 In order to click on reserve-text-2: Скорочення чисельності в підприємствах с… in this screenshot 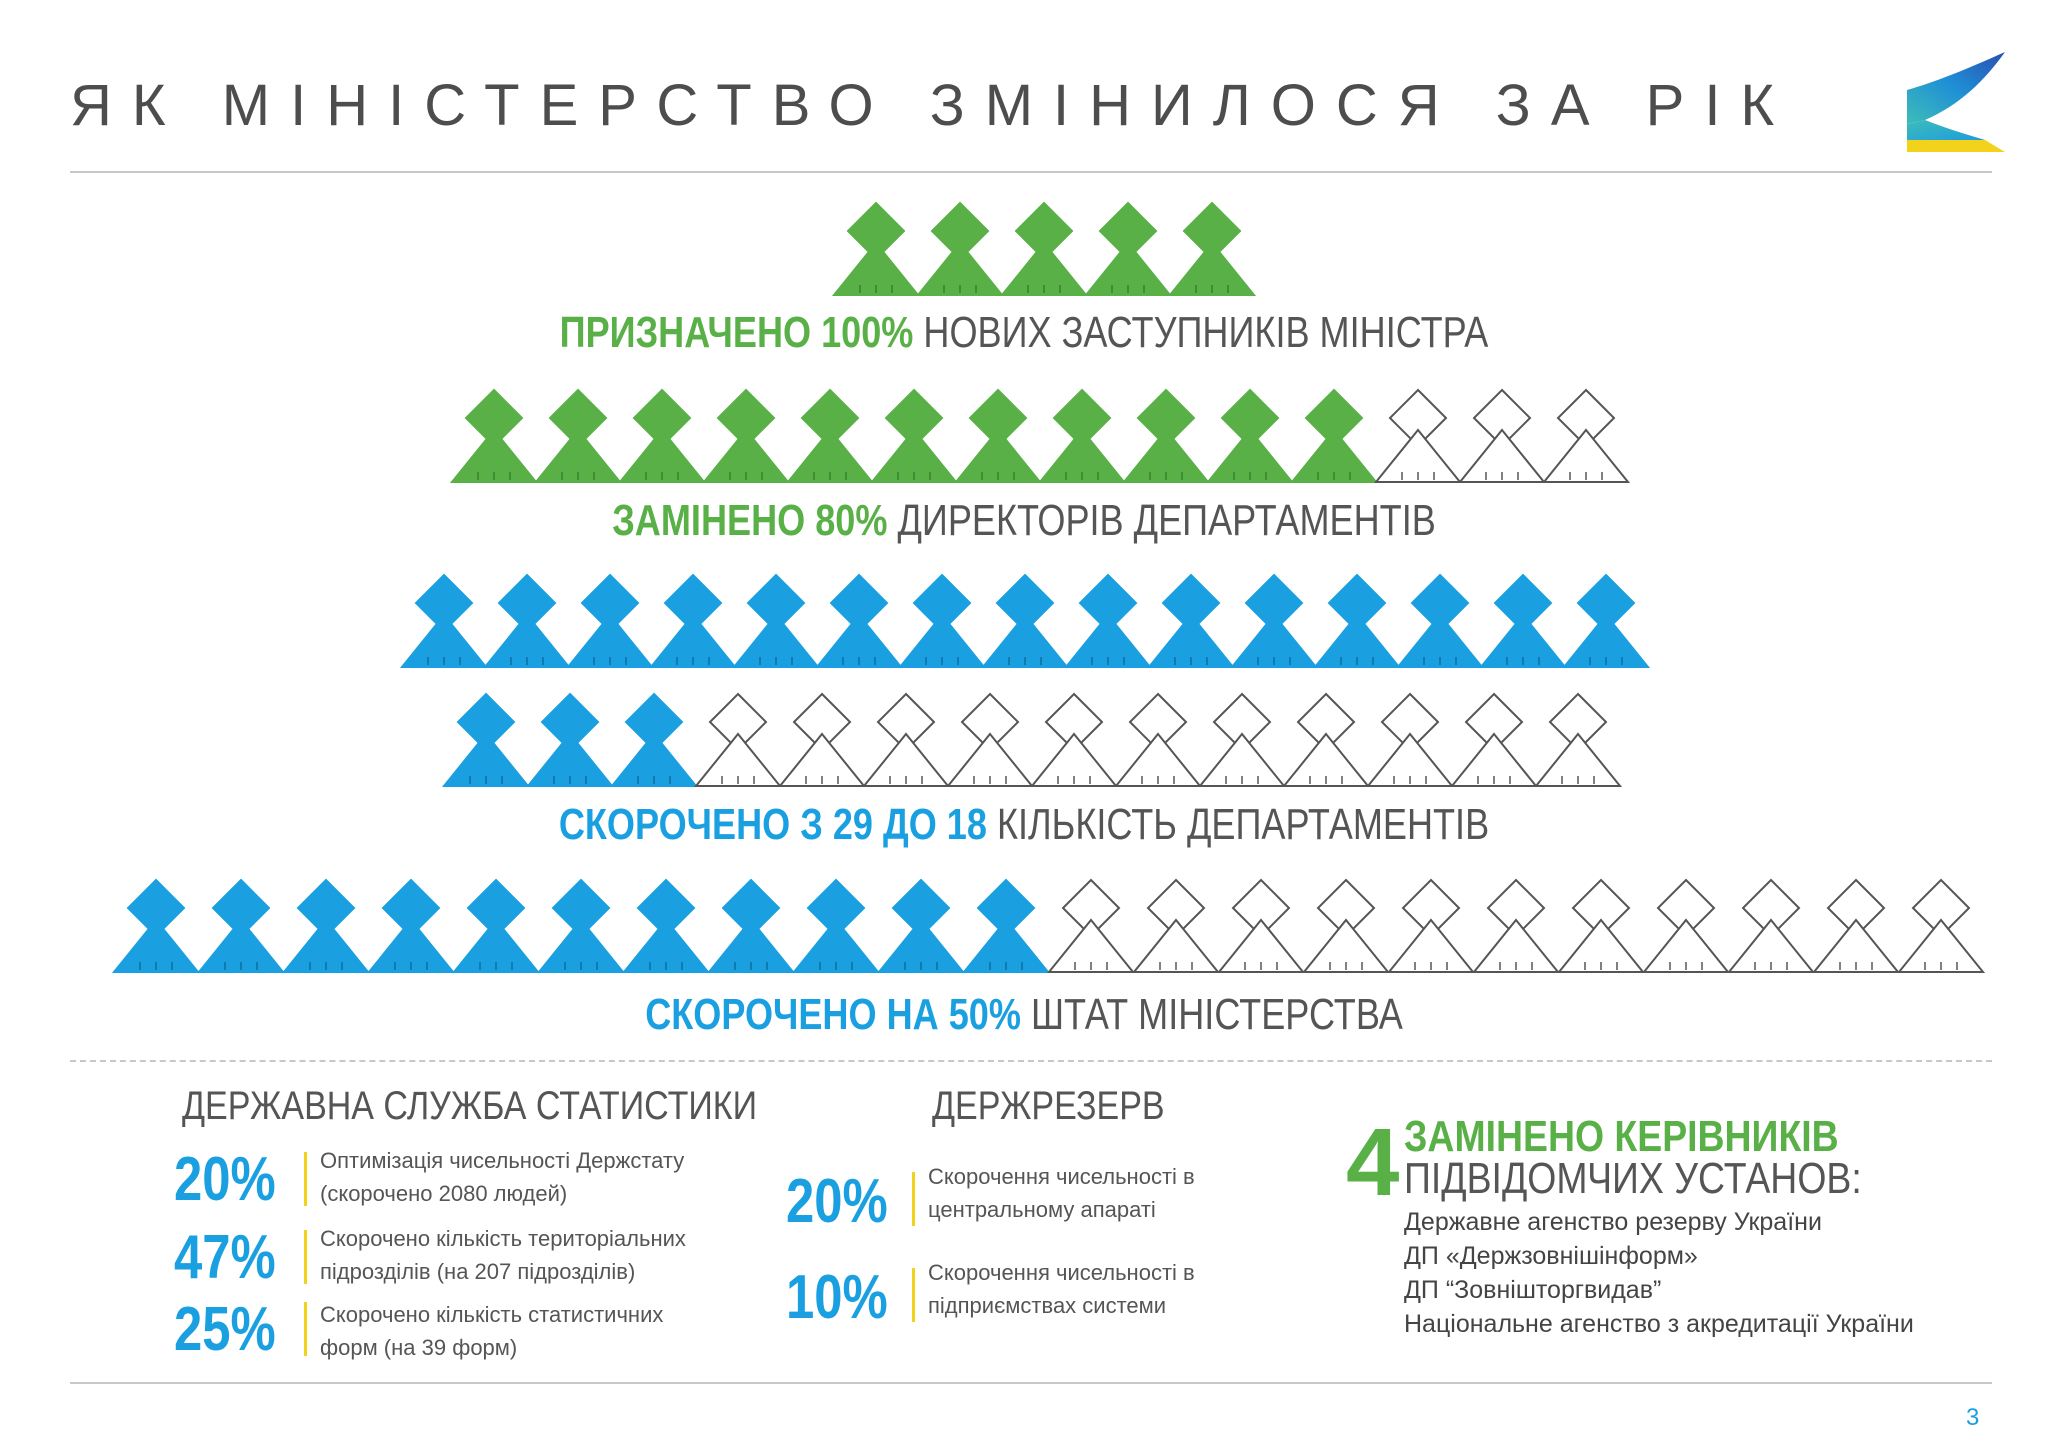, I will do `click(1143, 1289)`.